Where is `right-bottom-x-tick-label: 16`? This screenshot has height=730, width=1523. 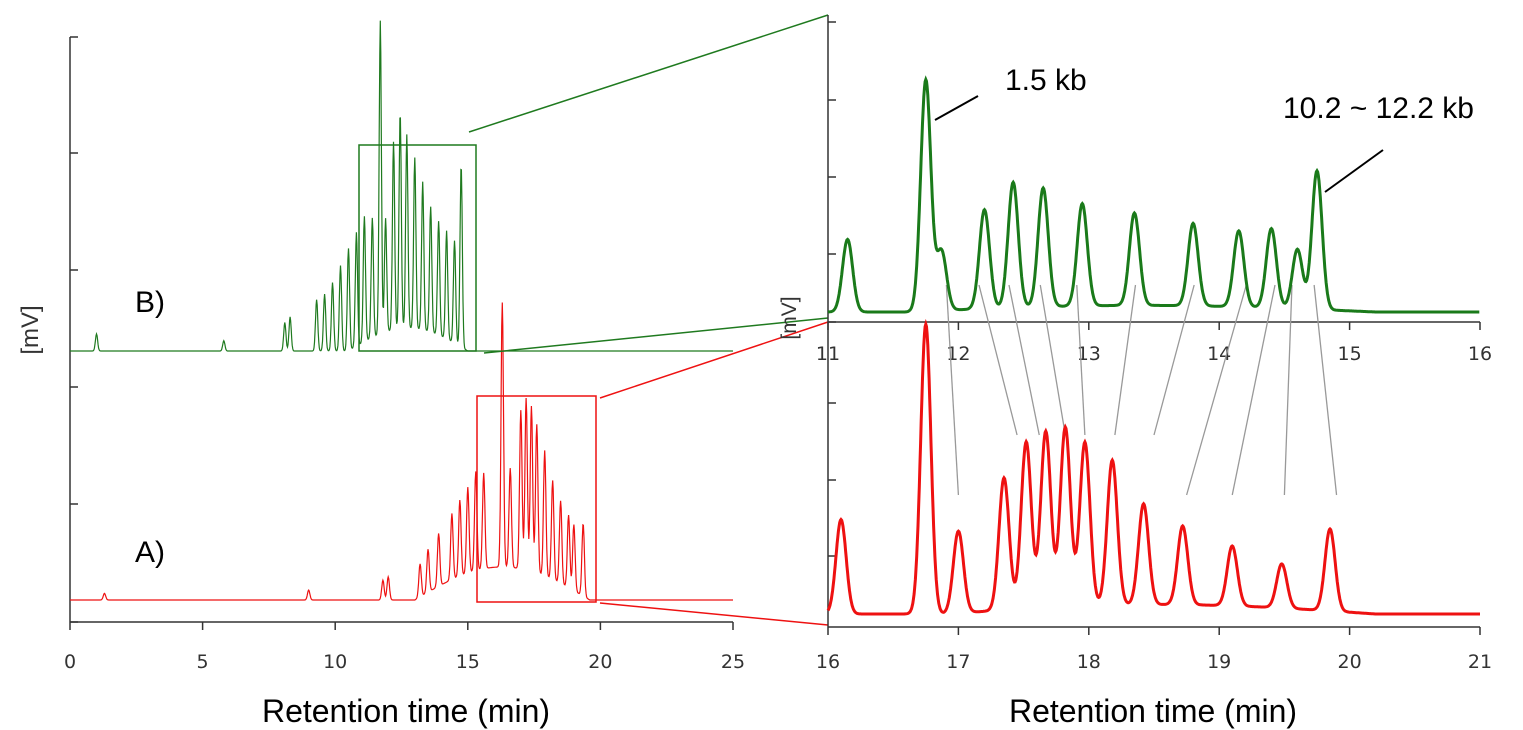
right-bottom-x-tick-label: 16 is located at coordinates (828, 662).